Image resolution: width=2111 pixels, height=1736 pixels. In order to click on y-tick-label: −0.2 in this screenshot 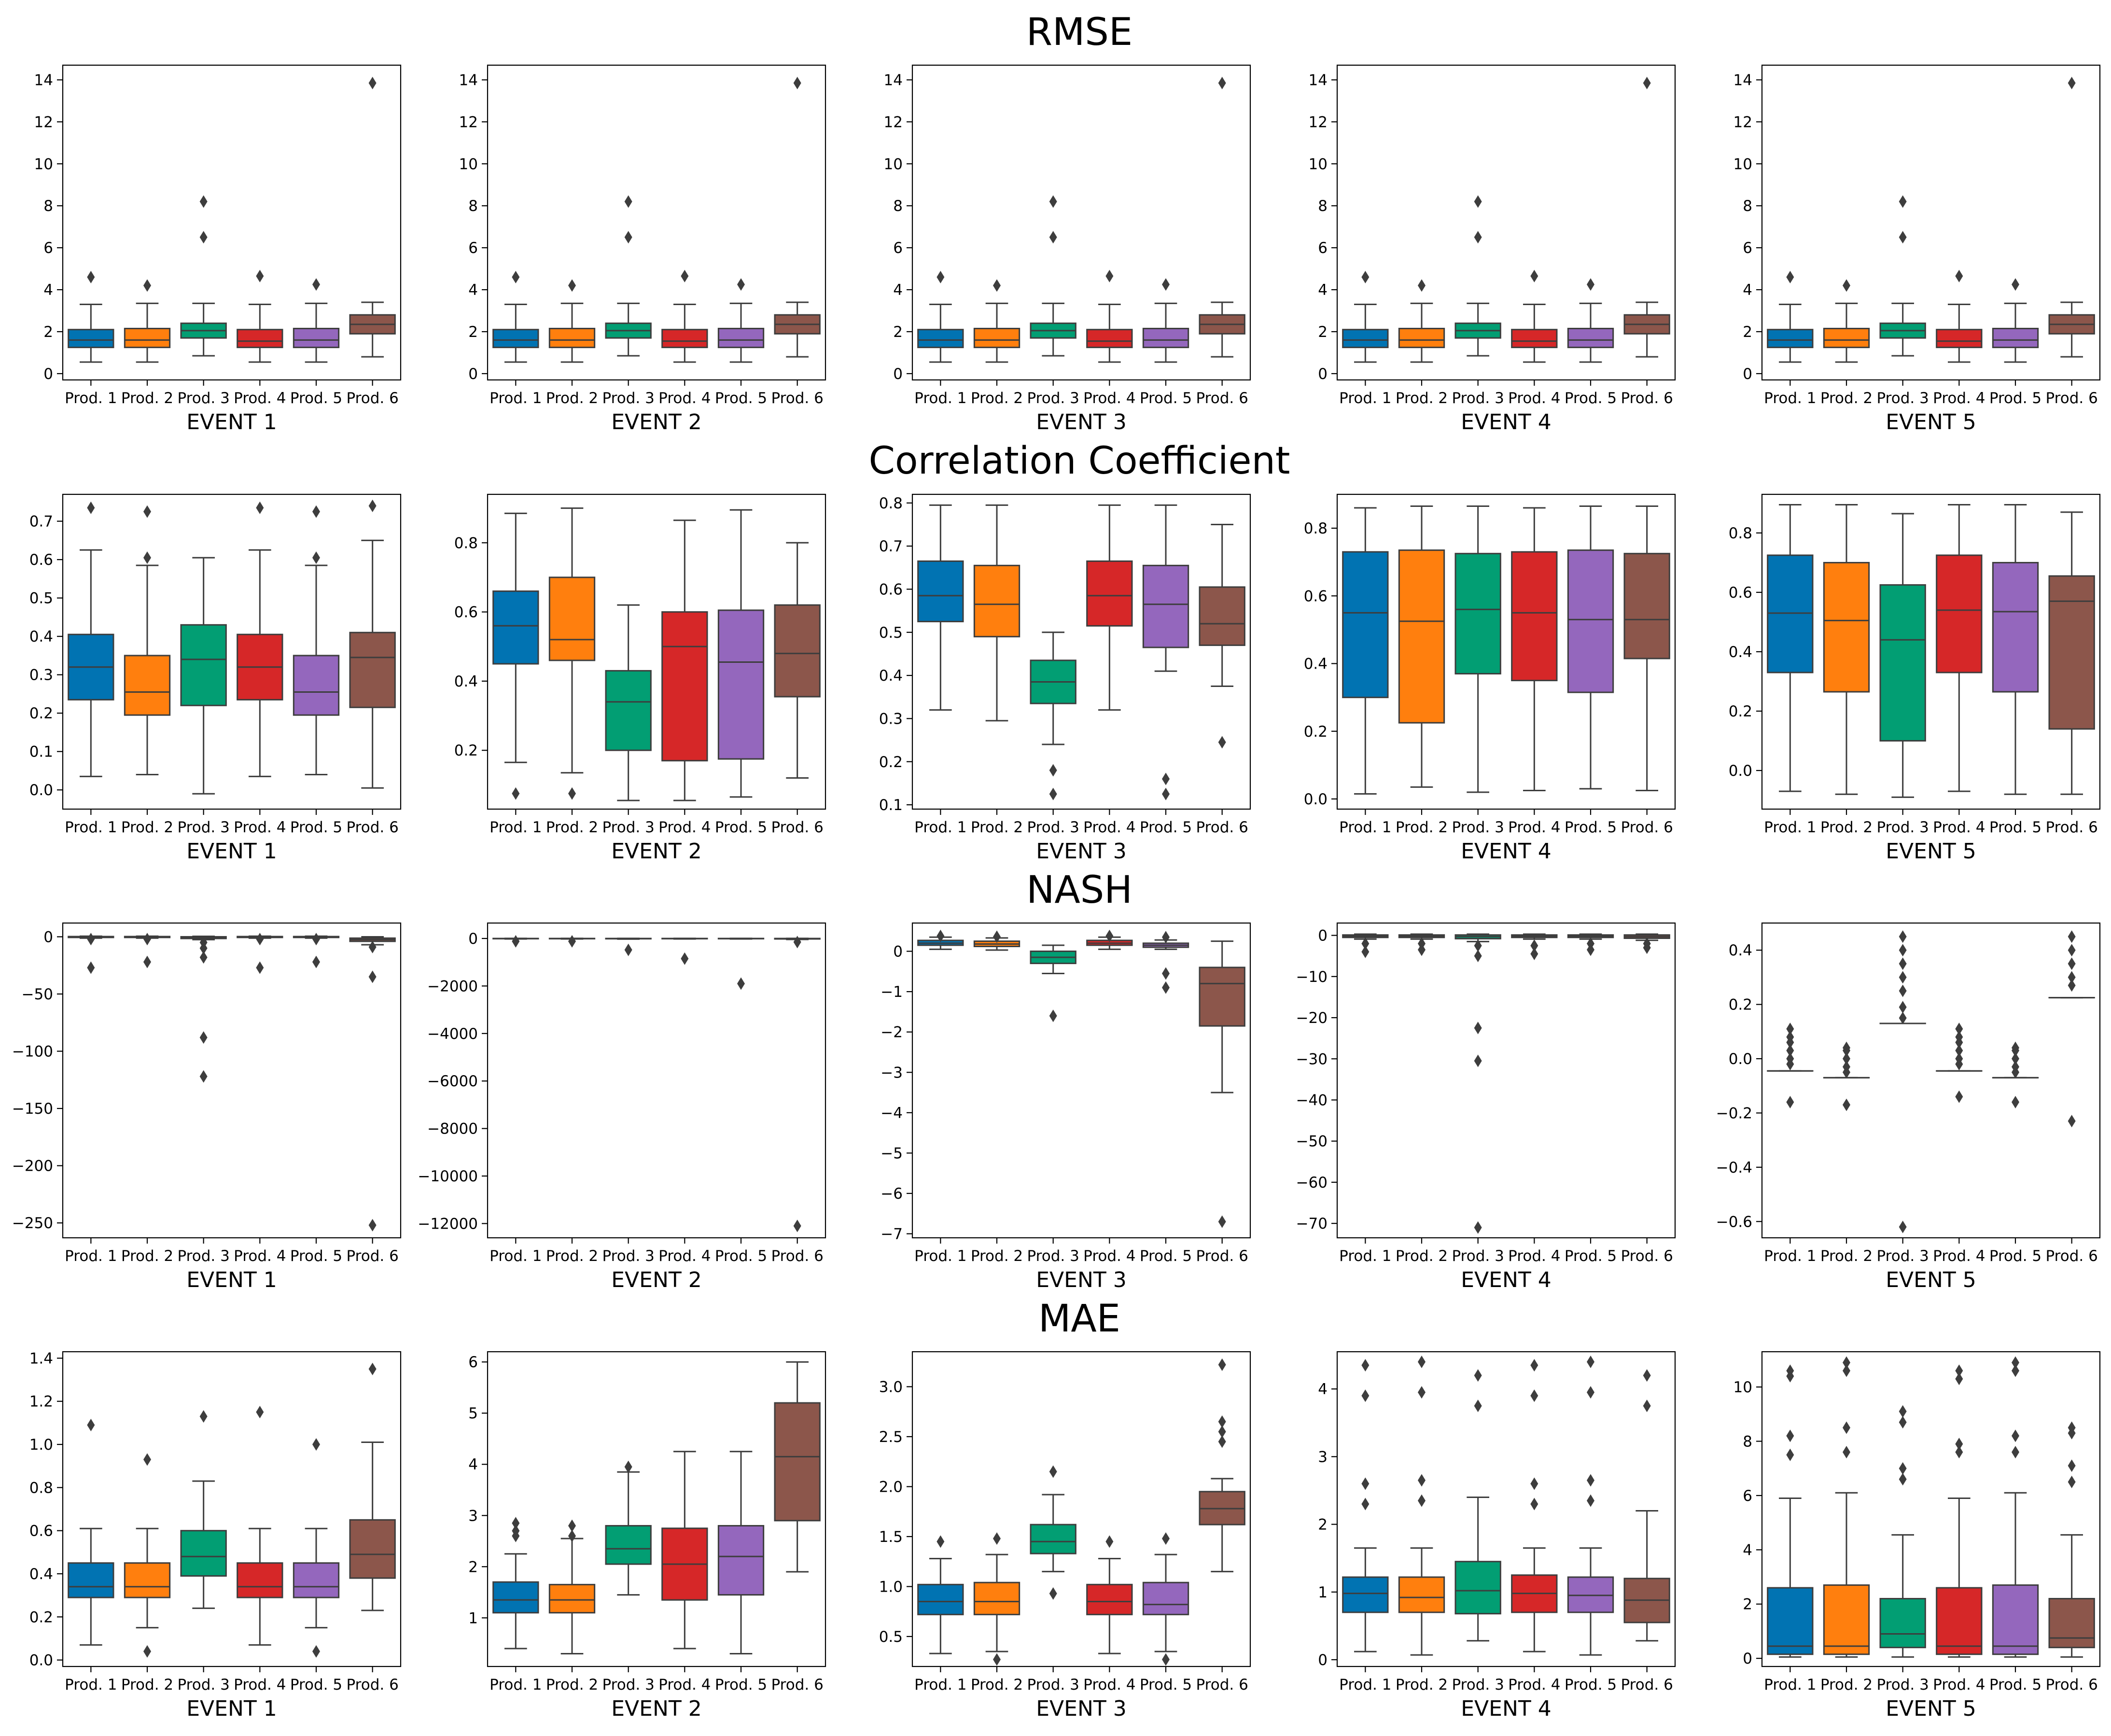, I will do `click(1734, 1114)`.